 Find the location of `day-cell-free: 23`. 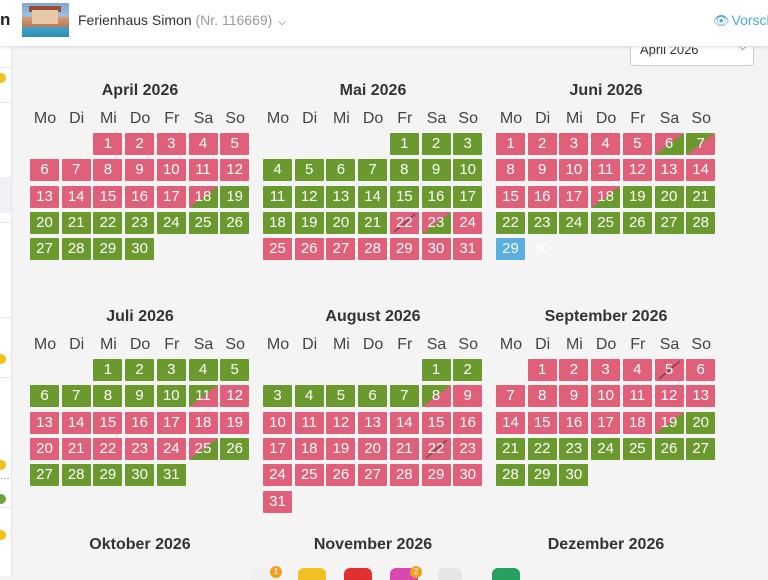

day-cell-free: 23 is located at coordinates (542, 222).